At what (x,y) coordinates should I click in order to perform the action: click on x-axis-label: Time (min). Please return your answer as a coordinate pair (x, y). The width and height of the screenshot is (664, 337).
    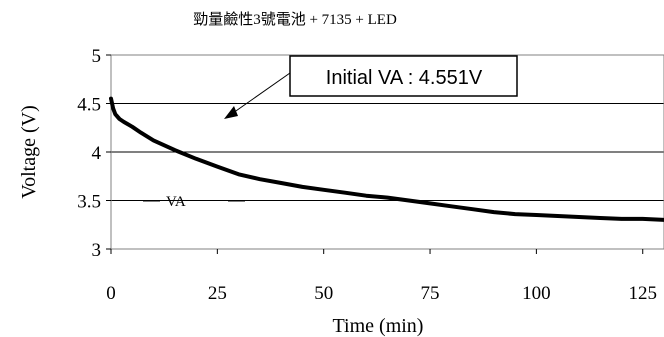
    Looking at the image, I should click on (378, 326).